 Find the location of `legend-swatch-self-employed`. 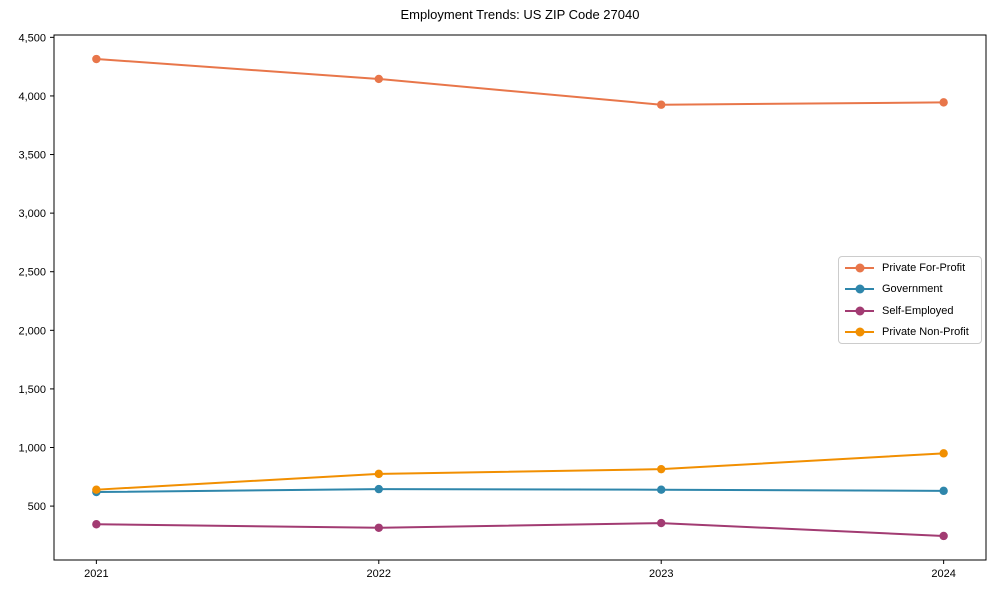

legend-swatch-self-employed is located at coordinates (859, 311).